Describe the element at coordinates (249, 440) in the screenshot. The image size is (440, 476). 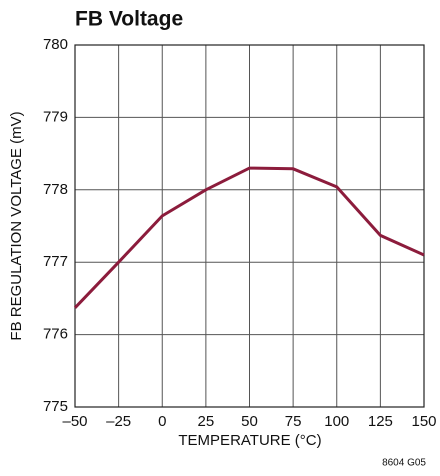
I see `x-axis-label: TEMPERATURE (°C)` at that location.